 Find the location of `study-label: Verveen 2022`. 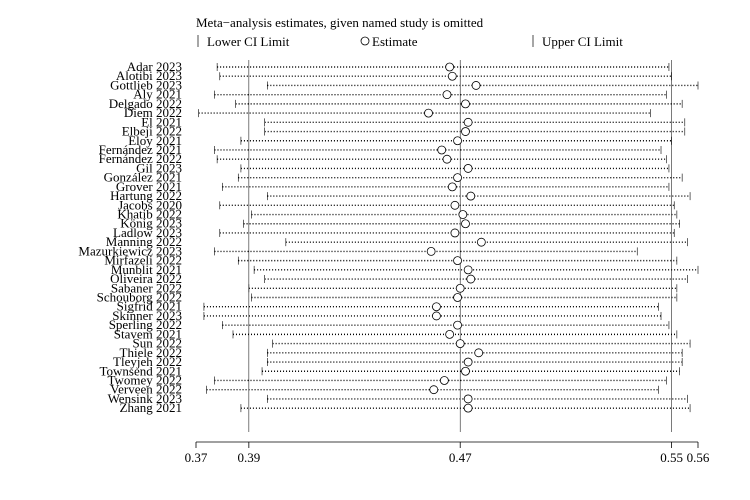

study-label: Verveen 2022 is located at coordinates (146, 389).